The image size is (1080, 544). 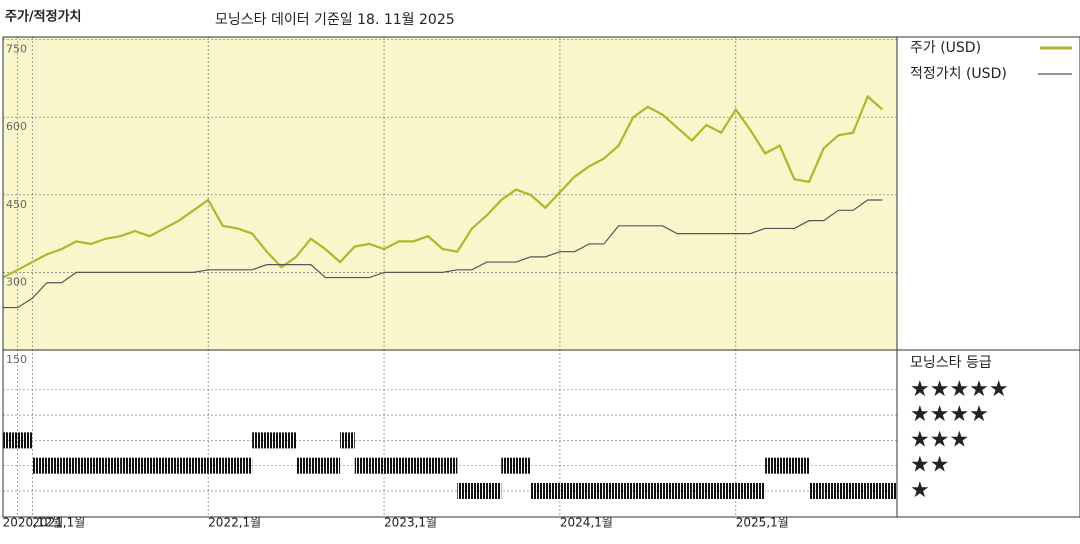 I want to click on legend-label: 적정가치 (USD), so click(x=958, y=74).